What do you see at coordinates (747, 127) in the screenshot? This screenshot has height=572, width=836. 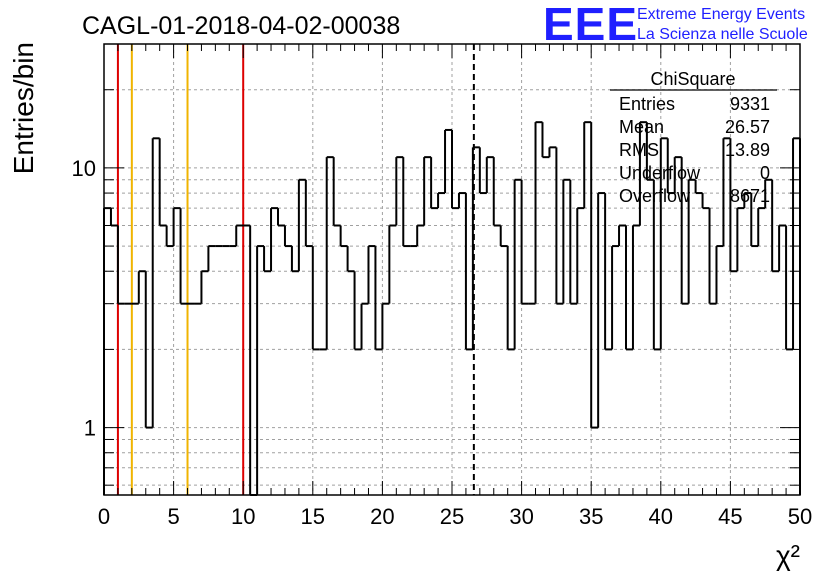 I see `stats-value: 26.57` at bounding box center [747, 127].